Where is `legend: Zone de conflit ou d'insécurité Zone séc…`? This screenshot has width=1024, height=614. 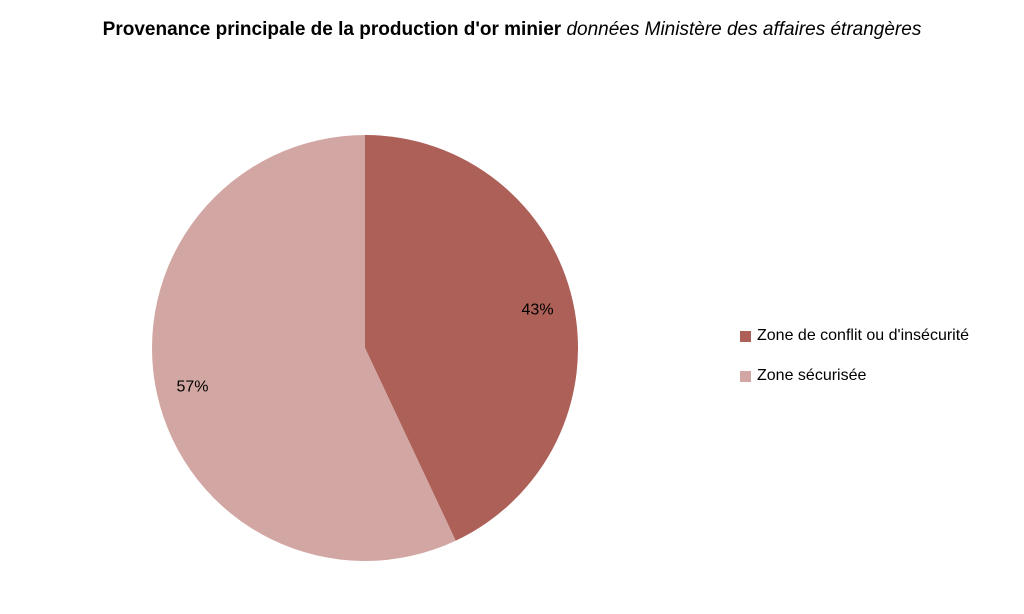 legend: Zone de conflit ou d'insécurité Zone séc… is located at coordinates (854, 356).